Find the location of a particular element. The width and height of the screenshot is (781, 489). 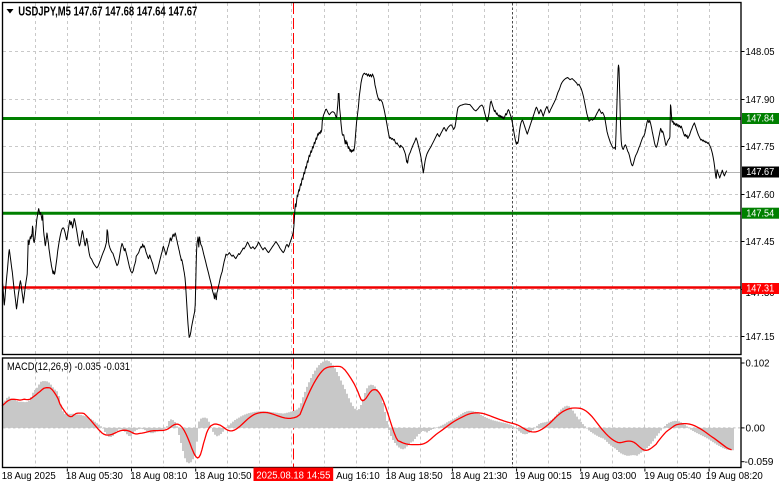

svg-text: 147.60 is located at coordinates (760, 195).